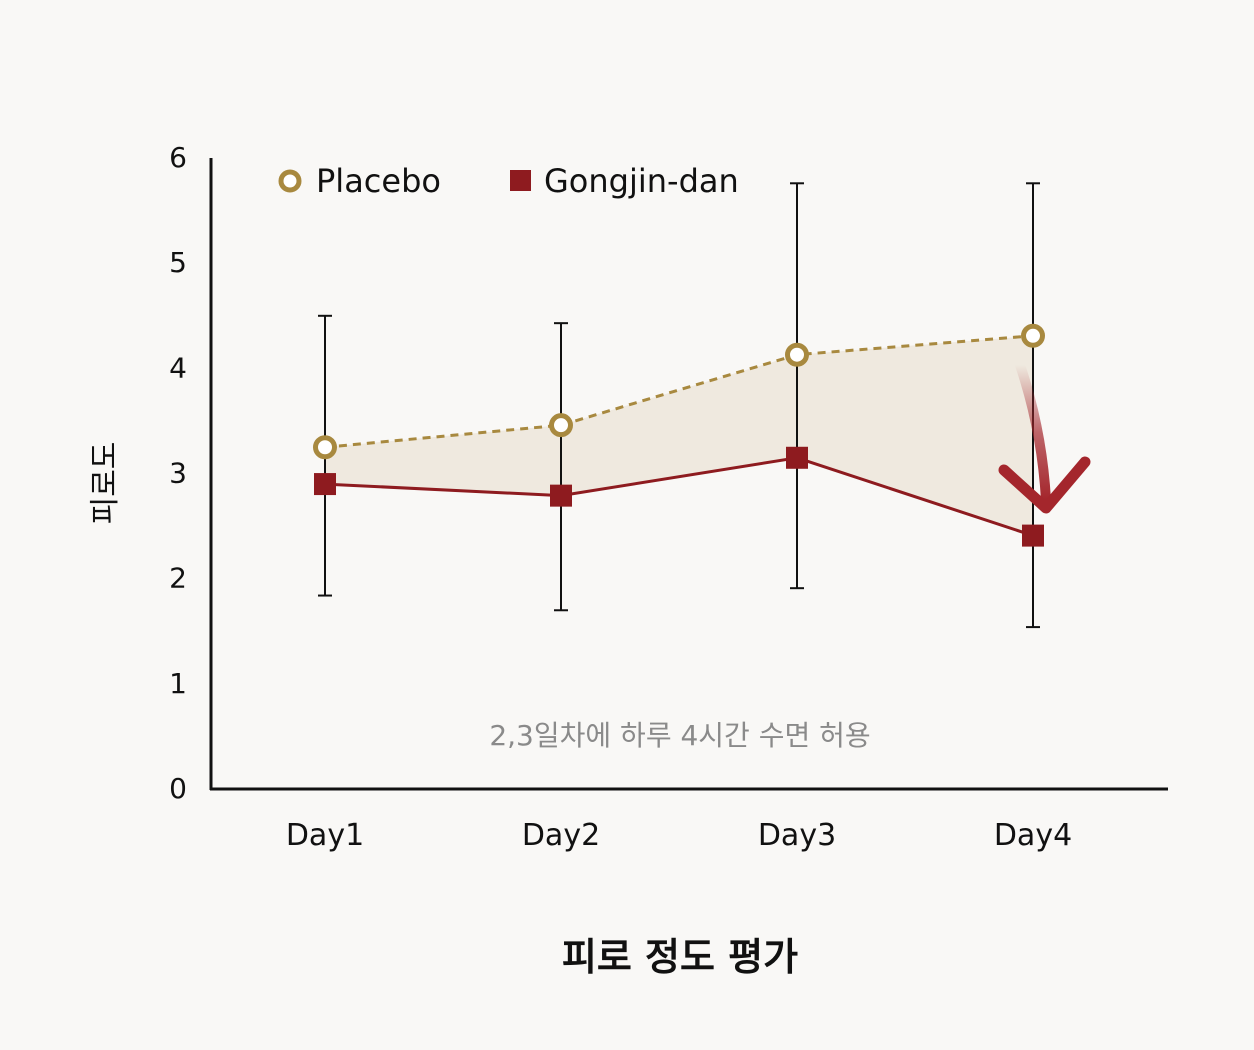 Image resolution: width=1254 pixels, height=1050 pixels. Describe the element at coordinates (178, 367) in the screenshot. I see `y-tick-label: 4` at that location.